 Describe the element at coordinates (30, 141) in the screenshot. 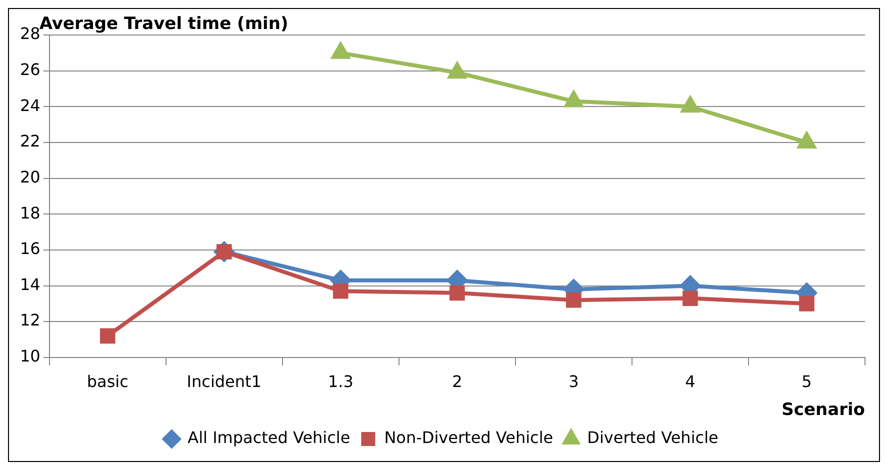

I see `y-tick-label: 22` at that location.